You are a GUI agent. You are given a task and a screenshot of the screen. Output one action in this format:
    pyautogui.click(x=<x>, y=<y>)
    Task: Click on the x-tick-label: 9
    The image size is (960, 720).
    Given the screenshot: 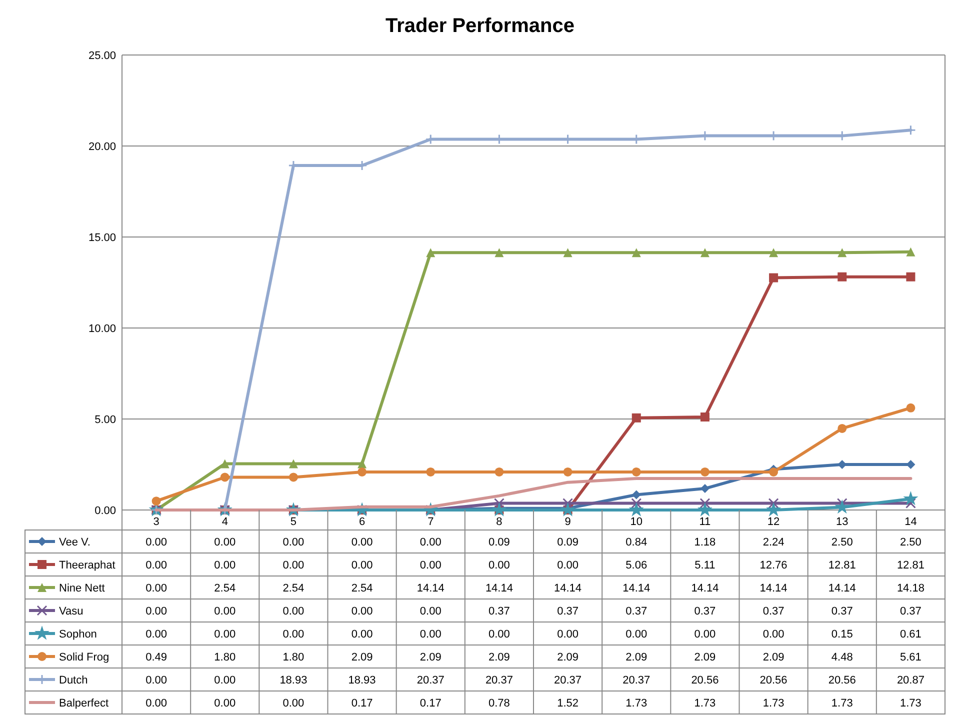 What is the action you would take?
    pyautogui.click(x=567, y=522)
    